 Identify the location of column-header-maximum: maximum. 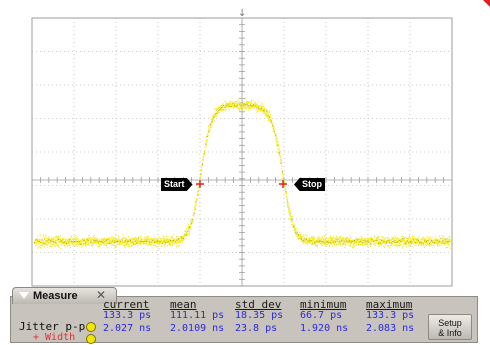
(389, 304).